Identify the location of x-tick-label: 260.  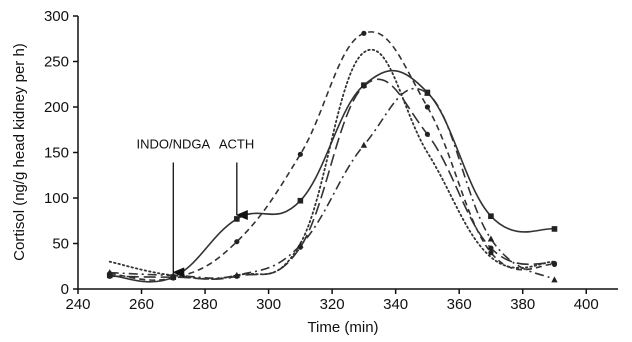
(141, 304).